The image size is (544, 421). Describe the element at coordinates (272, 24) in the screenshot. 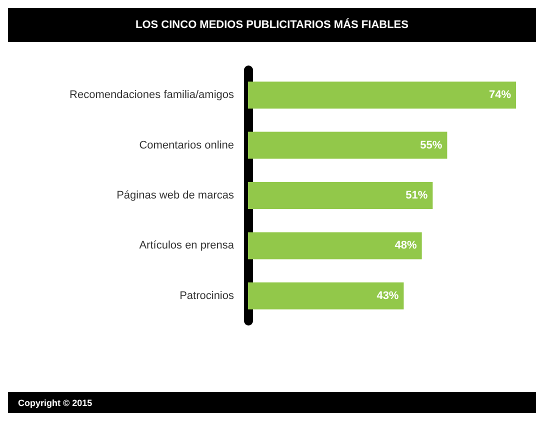

I see `chart-title: LOS CINCO MEDIOS PUBLICITARIOS MÁS FIABLES` at that location.